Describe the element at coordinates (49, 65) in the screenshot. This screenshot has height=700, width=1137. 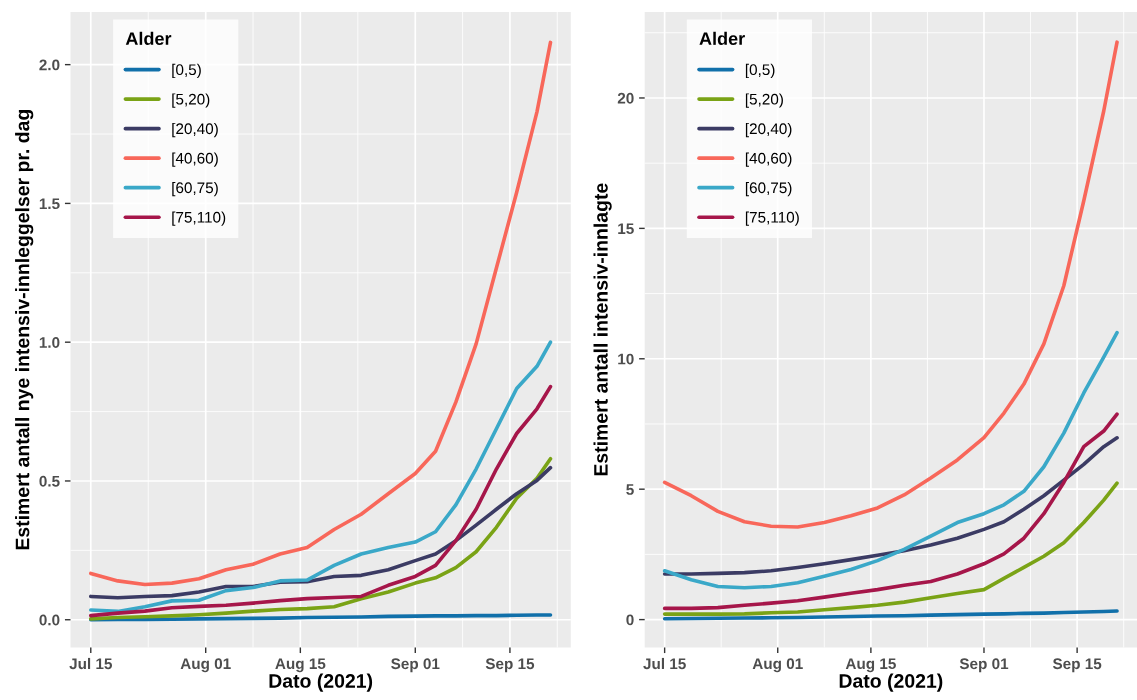
I see `y-tick-label: 2.0` at that location.